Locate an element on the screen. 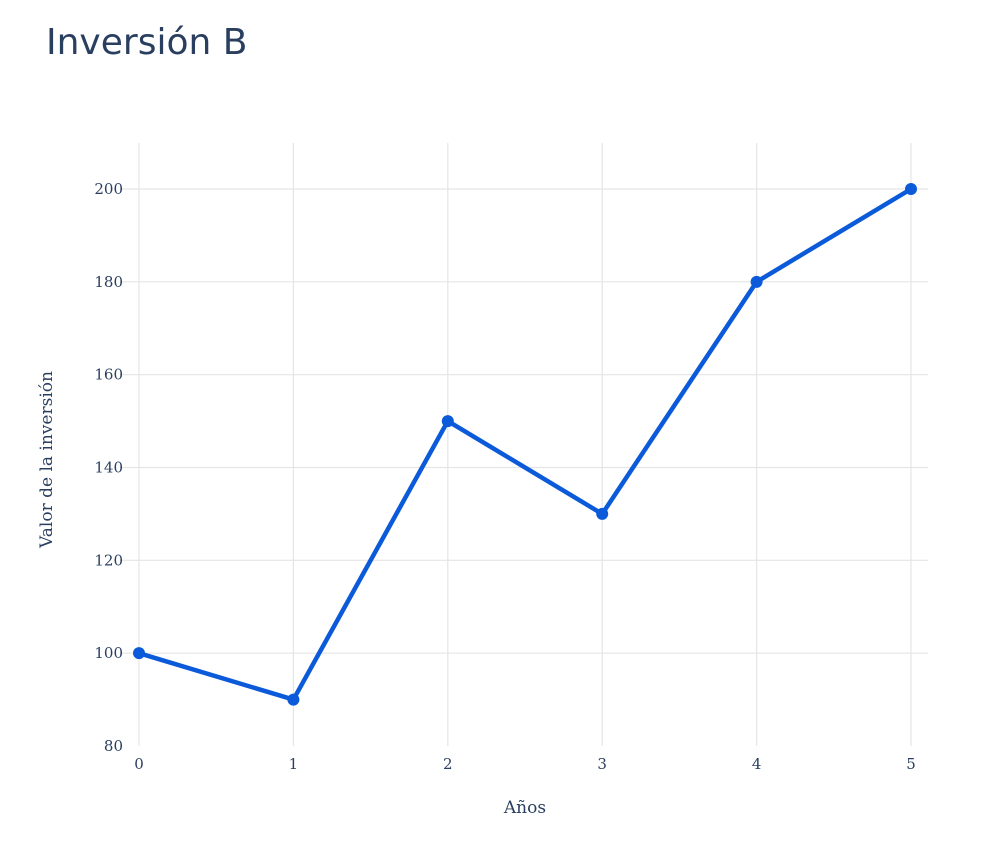 The width and height of the screenshot is (998, 842). y-tick-label: 80 is located at coordinates (113, 746).